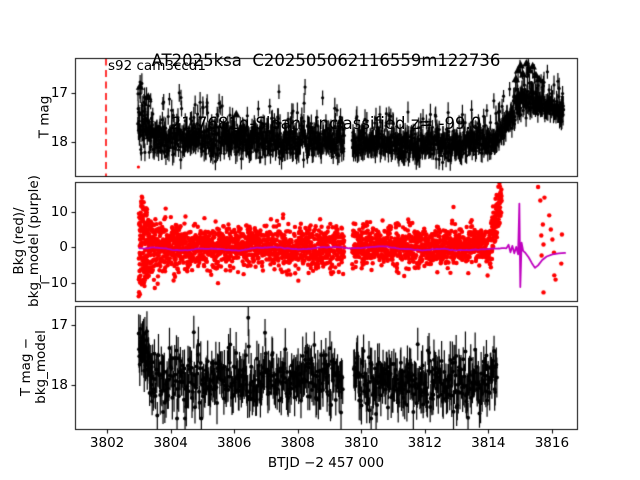 The width and height of the screenshot is (640, 480). What do you see at coordinates (59, 211) in the screenshot?
I see `y-tick-label: 10` at bounding box center [59, 211].